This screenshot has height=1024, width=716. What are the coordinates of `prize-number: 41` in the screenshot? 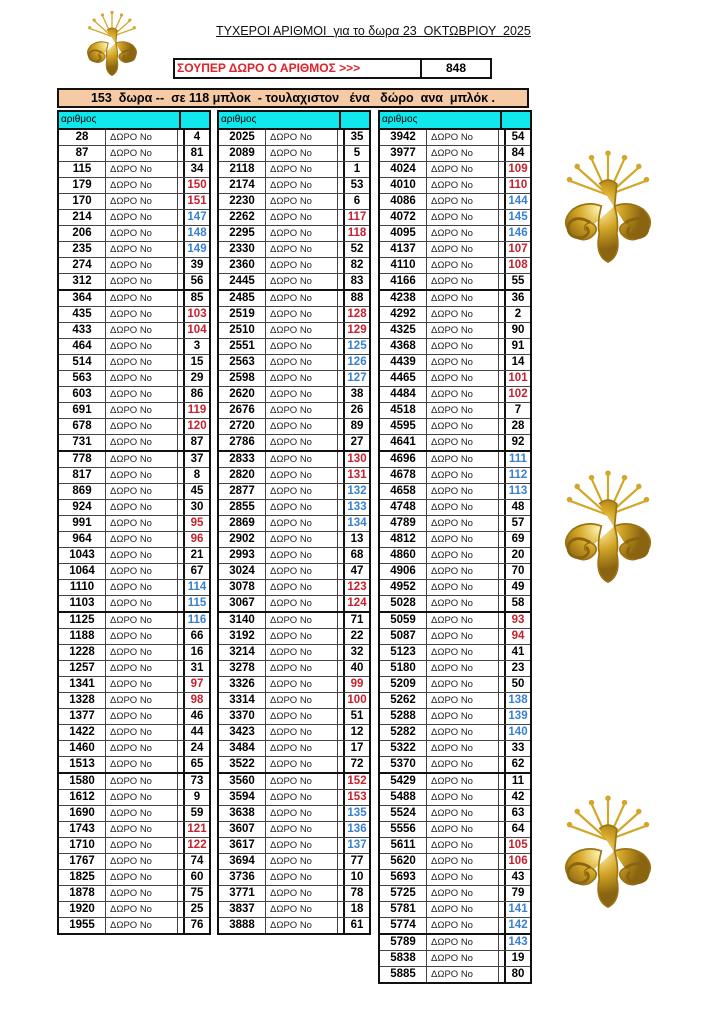 It's located at (518, 652).